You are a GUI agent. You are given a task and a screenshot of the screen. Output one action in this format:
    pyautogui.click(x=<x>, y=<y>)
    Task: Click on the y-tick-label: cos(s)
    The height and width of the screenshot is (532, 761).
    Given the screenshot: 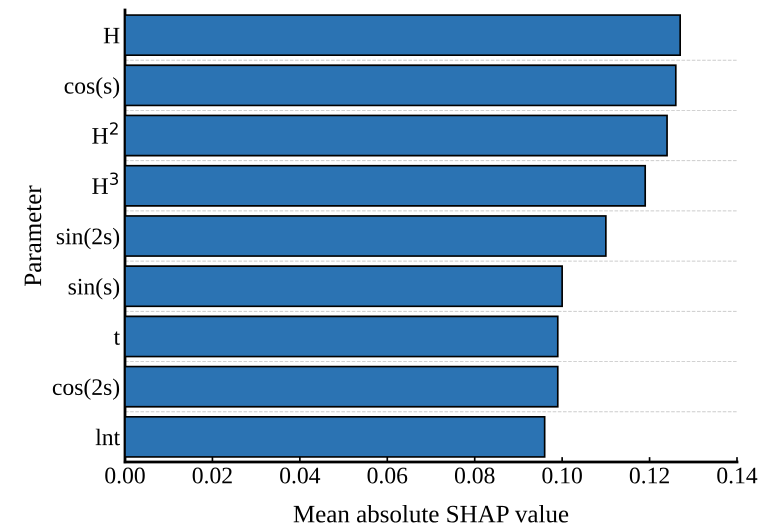 What is the action you would take?
    pyautogui.click(x=92, y=88)
    